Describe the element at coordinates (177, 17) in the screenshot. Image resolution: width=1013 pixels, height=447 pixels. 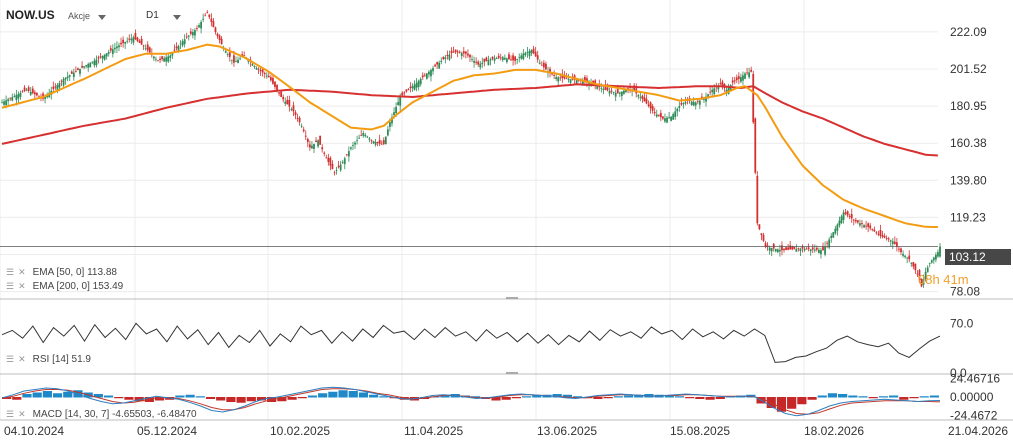
I see `timeframe-dropdown-icon` at that location.